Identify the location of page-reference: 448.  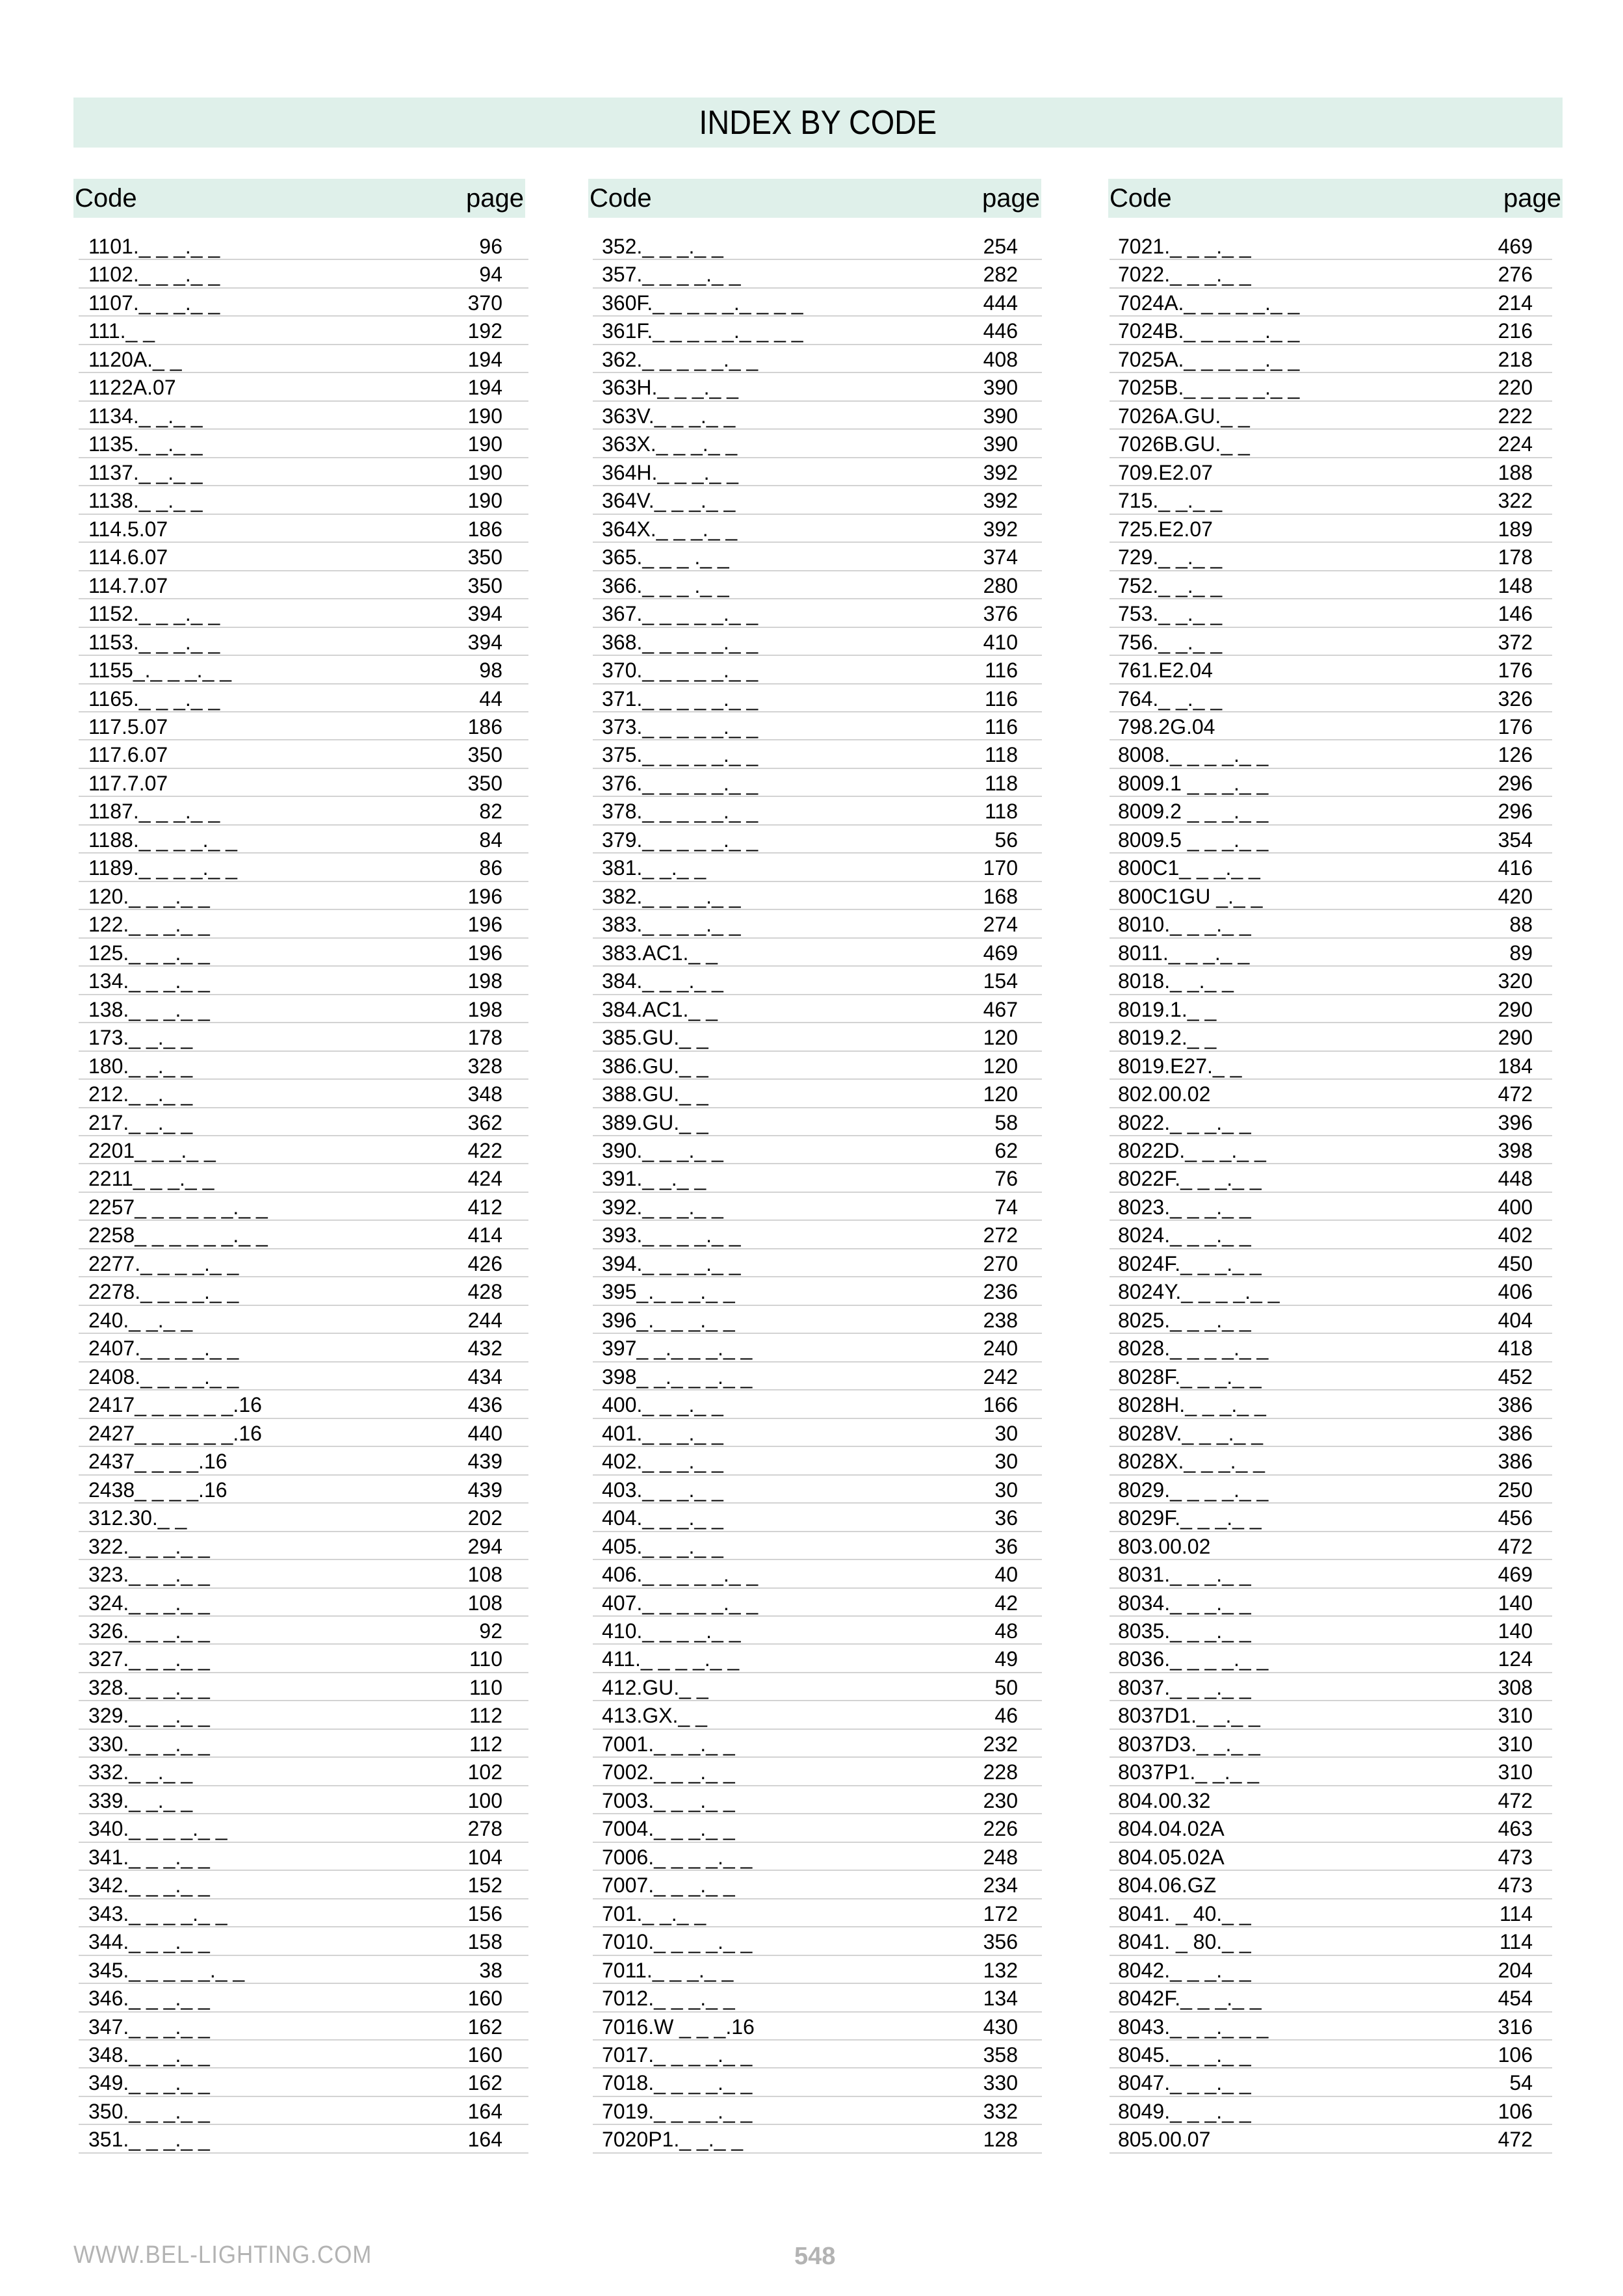
(1516, 1179).